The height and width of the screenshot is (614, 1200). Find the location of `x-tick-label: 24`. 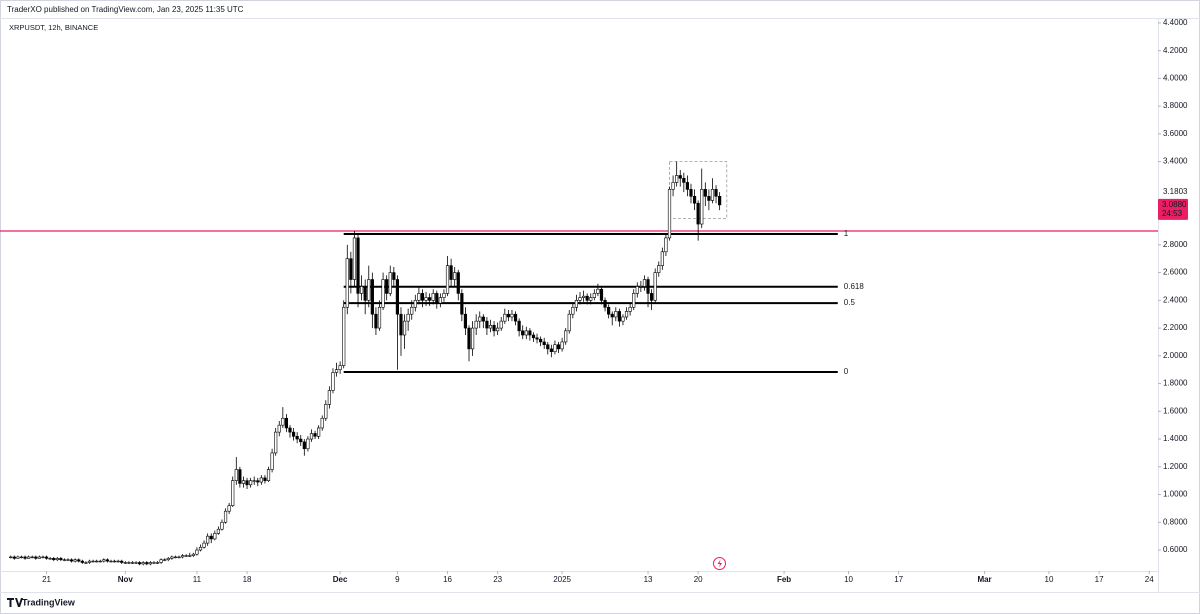

x-tick-label: 24 is located at coordinates (1149, 579).